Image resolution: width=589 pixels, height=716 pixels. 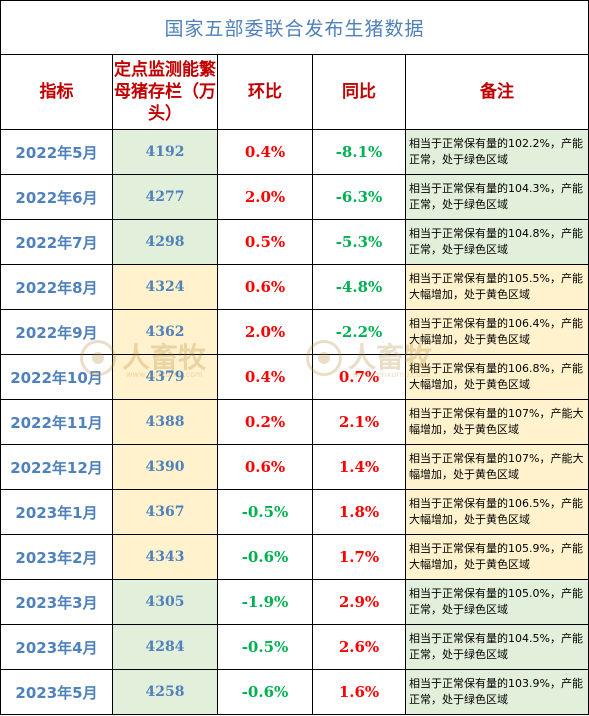 I want to click on row-date: 2022年10月, so click(x=56, y=377).